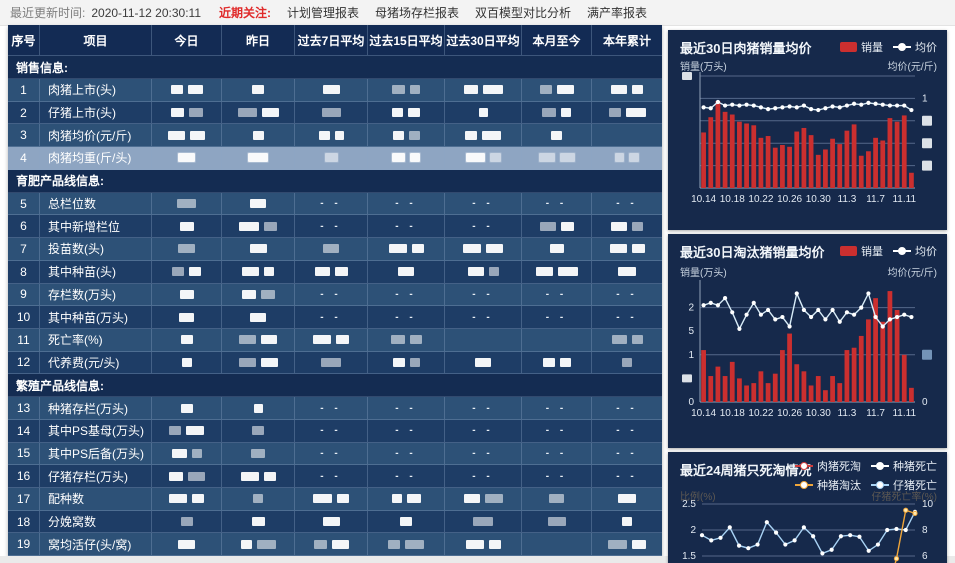 The width and height of the screenshot is (955, 563). What do you see at coordinates (335, 476) in the screenshot?
I see `table-row: 16 仔猪存栏(万头) - -- -- -- -- -` at bounding box center [335, 476].